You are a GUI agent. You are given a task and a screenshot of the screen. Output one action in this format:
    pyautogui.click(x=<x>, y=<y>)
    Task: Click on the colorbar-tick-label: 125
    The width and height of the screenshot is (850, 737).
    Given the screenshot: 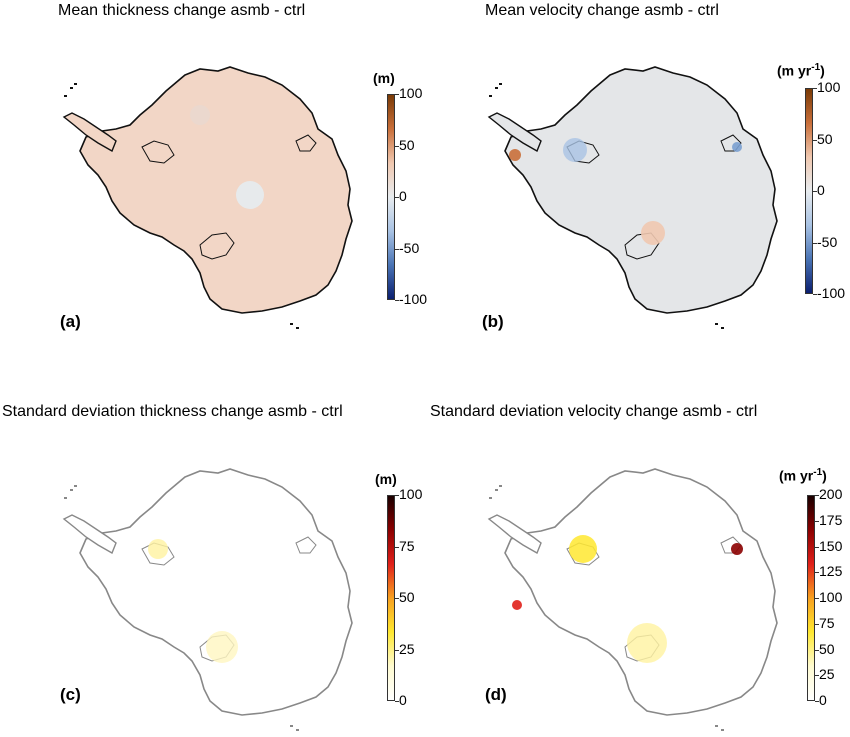 What is the action you would take?
    pyautogui.click(x=831, y=571)
    